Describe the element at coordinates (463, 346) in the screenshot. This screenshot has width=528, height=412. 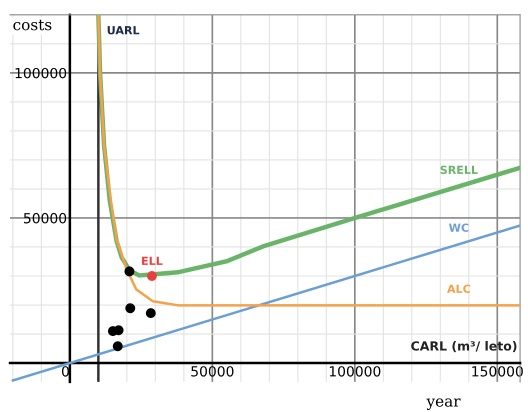
I see `annotation: CARL (m³/ leto)` at that location.